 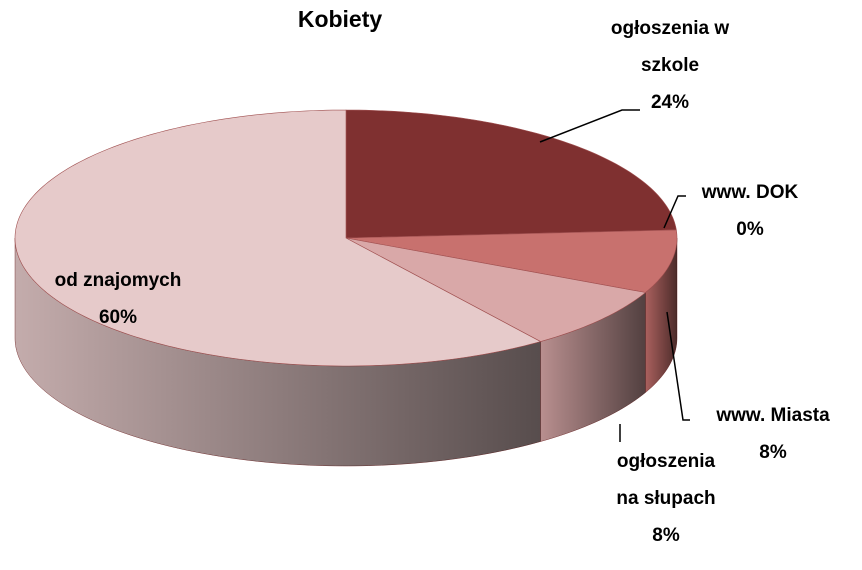 What do you see at coordinates (666, 480) in the screenshot?
I see `category-label: ogłoszenia na słupach` at bounding box center [666, 480].